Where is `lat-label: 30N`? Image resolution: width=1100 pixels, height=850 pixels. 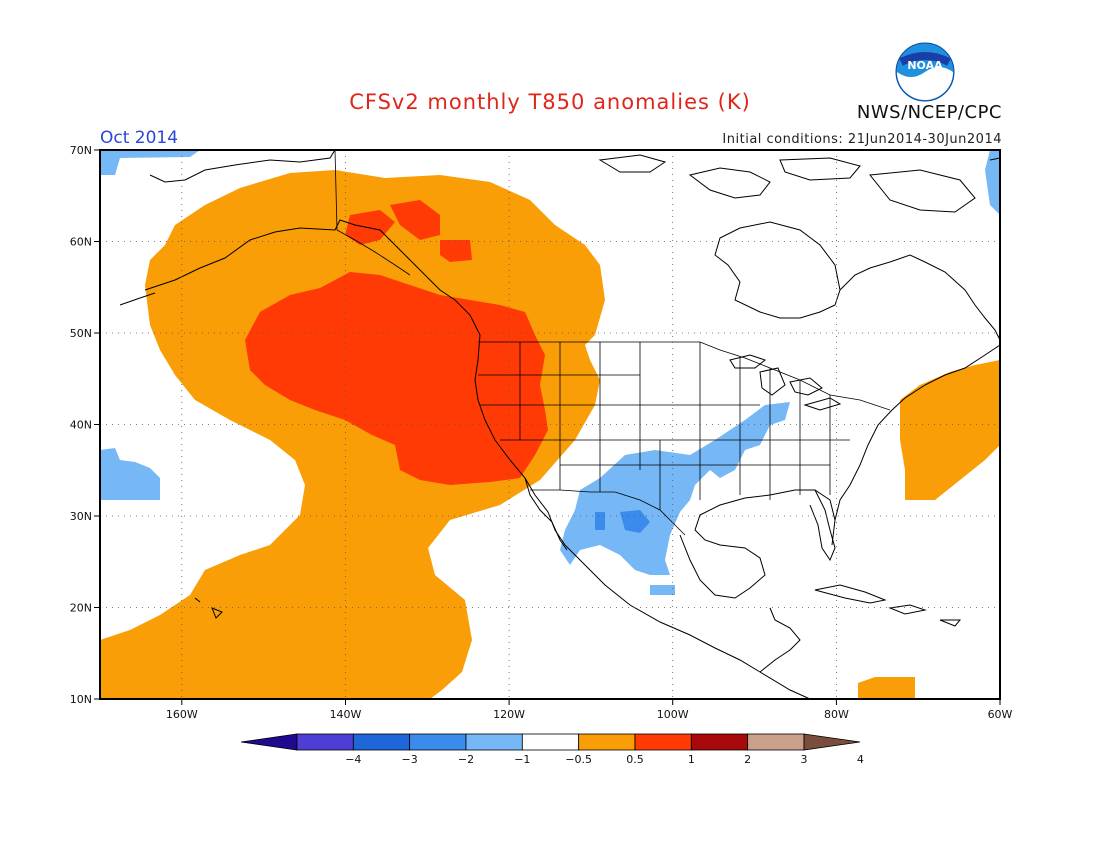 lat-label: 30N is located at coordinates (81, 516).